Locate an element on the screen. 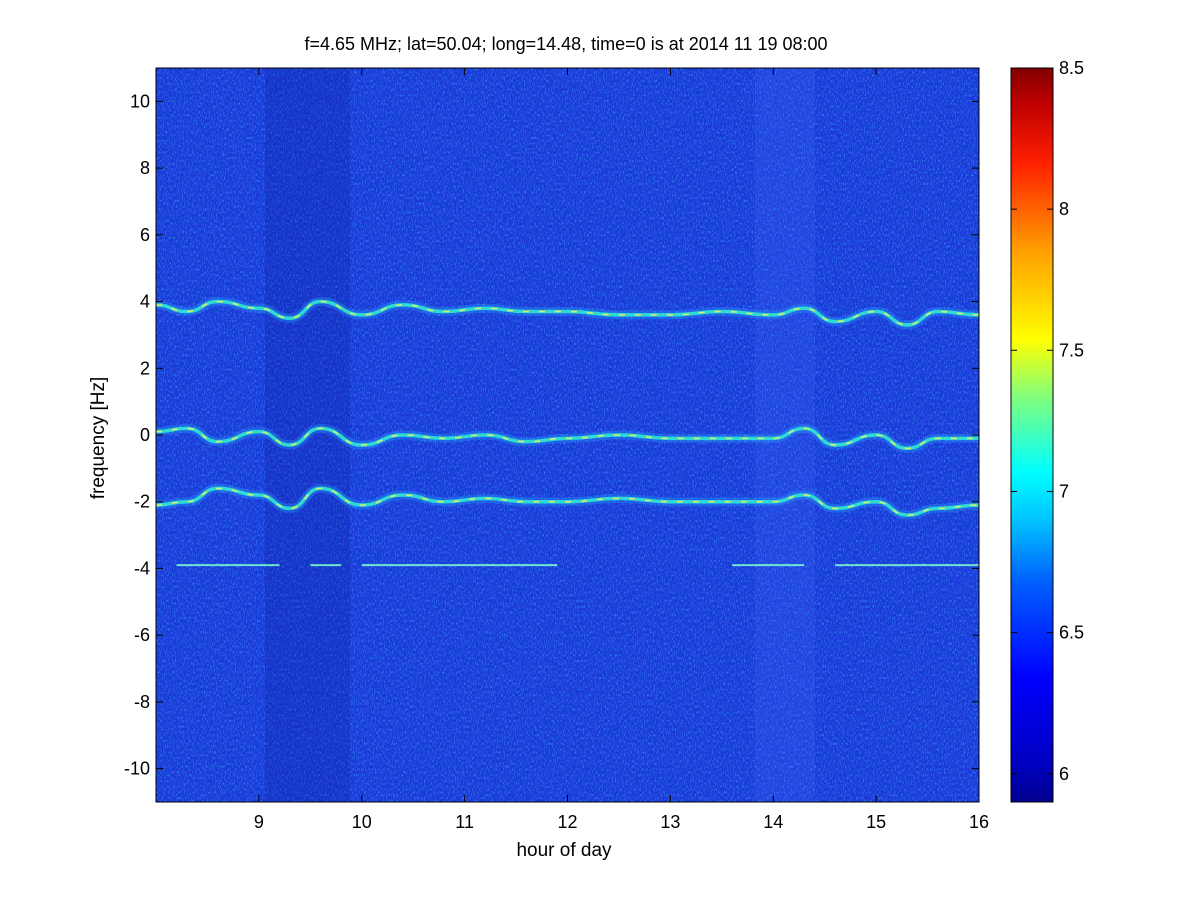  x-tick-label: 13 is located at coordinates (670, 822).